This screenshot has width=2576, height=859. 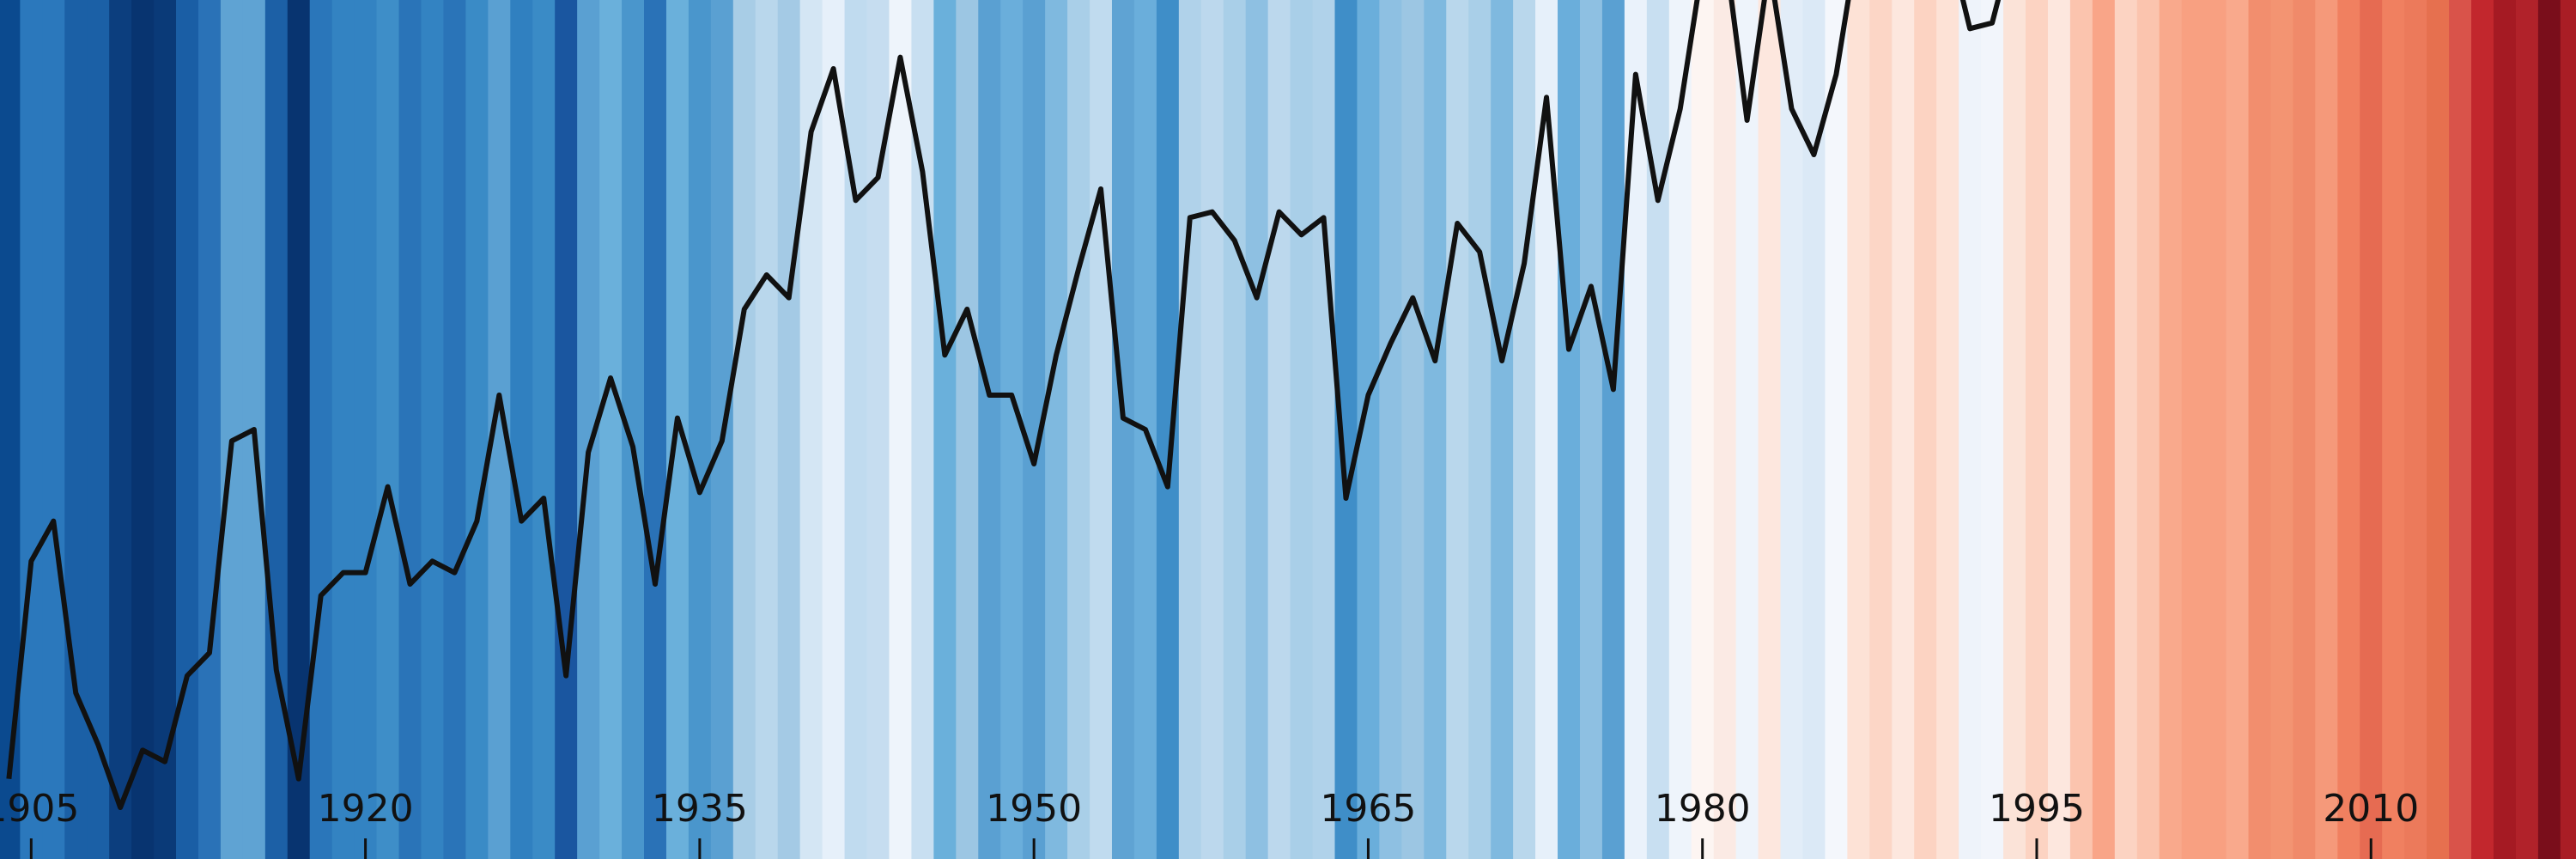 I want to click on x-axis: 1905 1920 1935 1950 1965 1980 1995 2010, so click(x=1210, y=823).